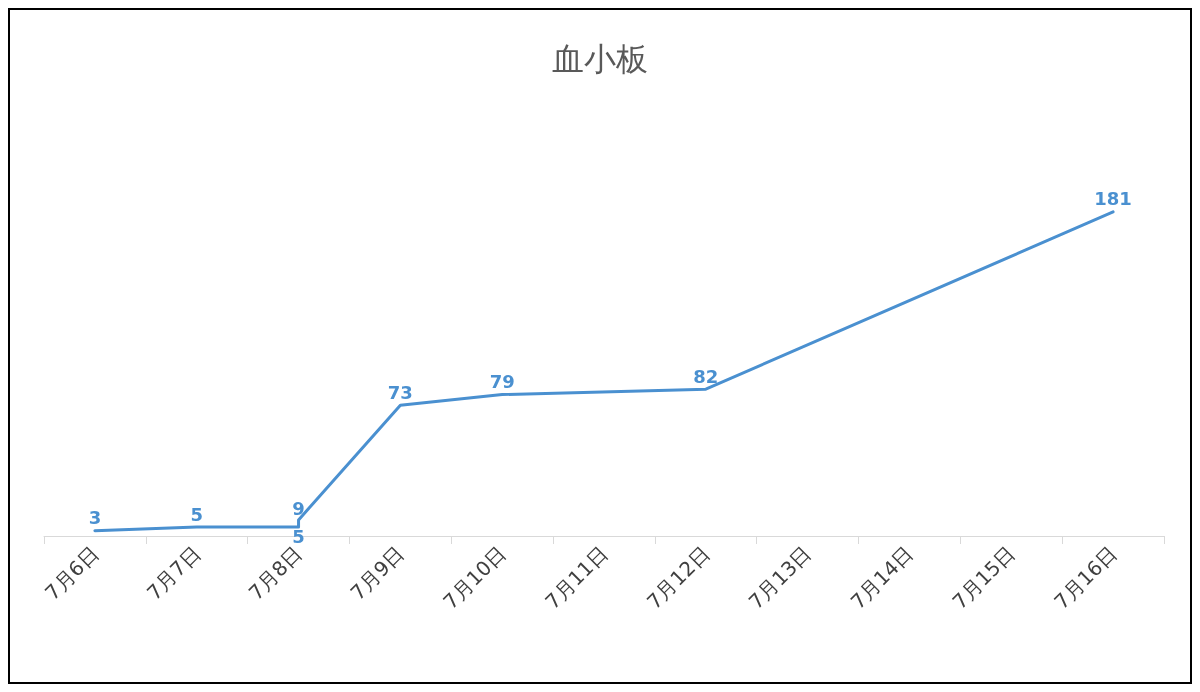 The height and width of the screenshot is (692, 1200). What do you see at coordinates (1113, 199) in the screenshot?
I see `data-label: 181` at bounding box center [1113, 199].